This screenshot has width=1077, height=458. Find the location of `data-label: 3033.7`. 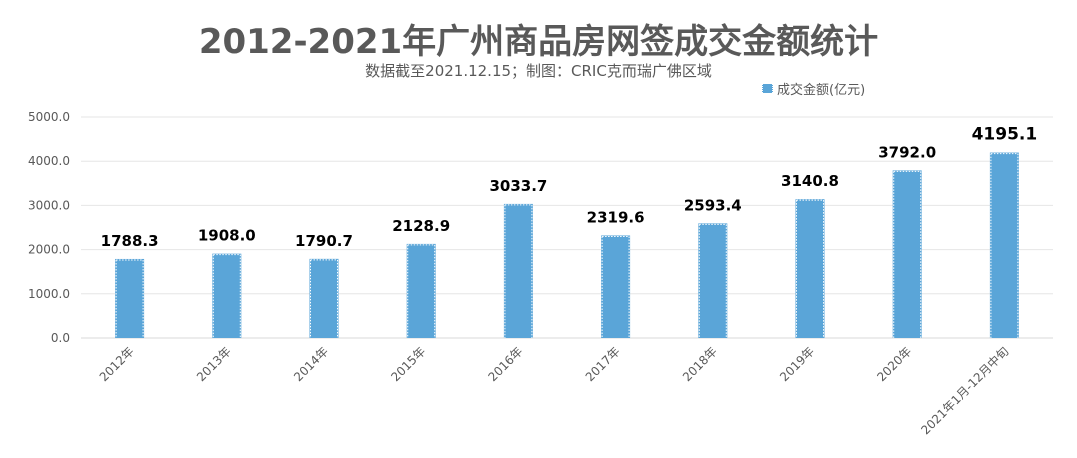

data-label: 3033.7 is located at coordinates (518, 186).